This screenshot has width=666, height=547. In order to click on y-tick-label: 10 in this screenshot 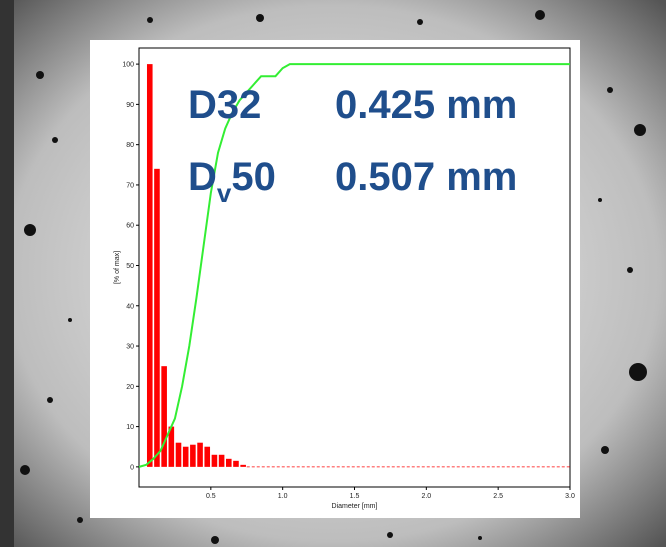, I will do `click(130, 427)`.